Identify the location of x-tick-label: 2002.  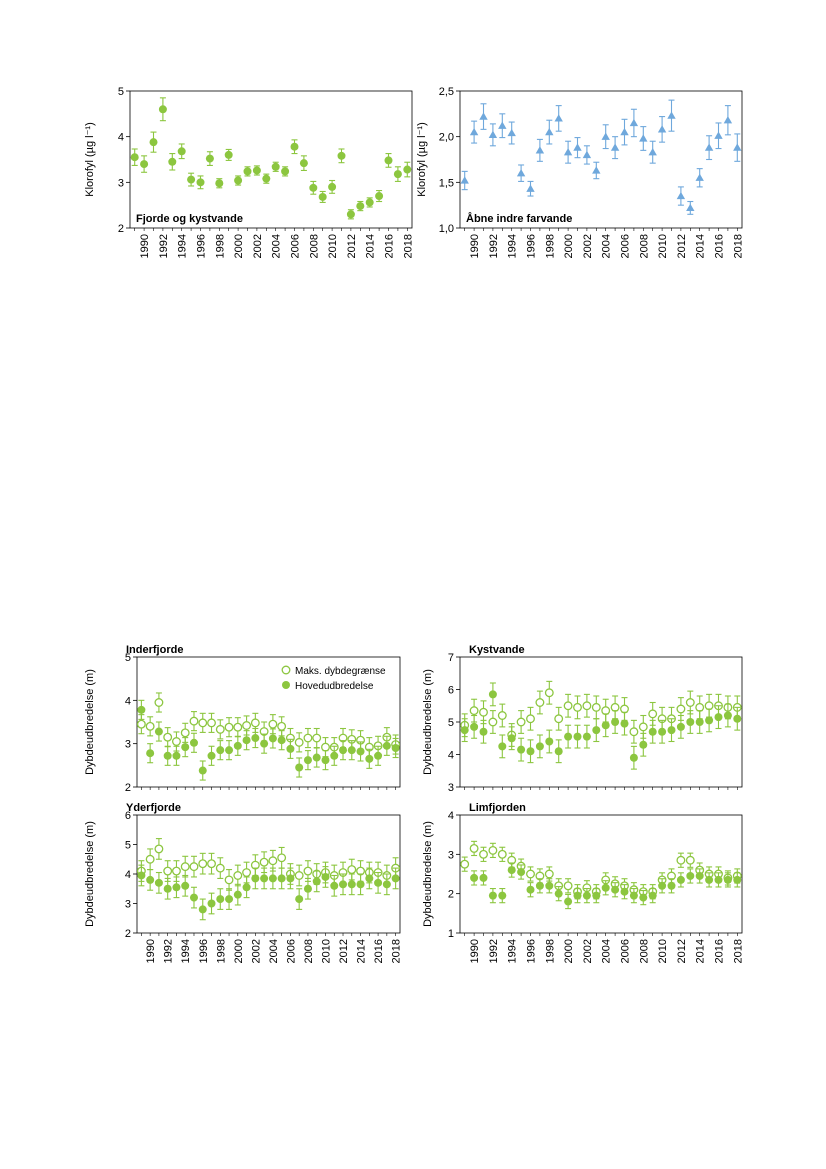
(588, 951).